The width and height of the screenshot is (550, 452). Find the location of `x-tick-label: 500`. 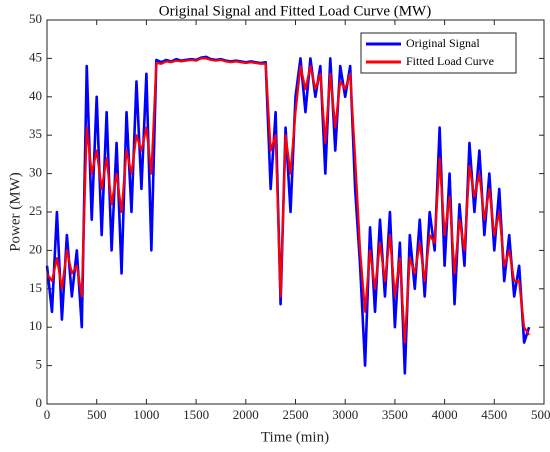

x-tick-label: 500 is located at coordinates (97, 414).